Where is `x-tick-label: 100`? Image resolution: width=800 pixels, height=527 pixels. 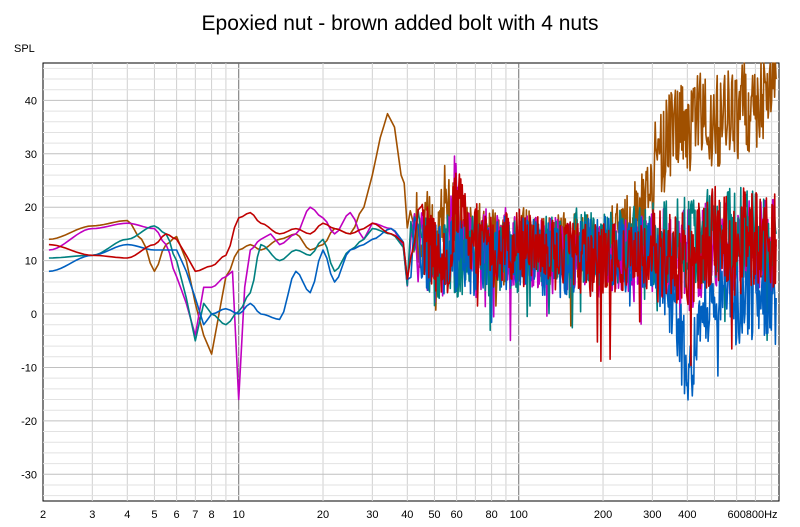 x-tick-label: 100 is located at coordinates (519, 515).